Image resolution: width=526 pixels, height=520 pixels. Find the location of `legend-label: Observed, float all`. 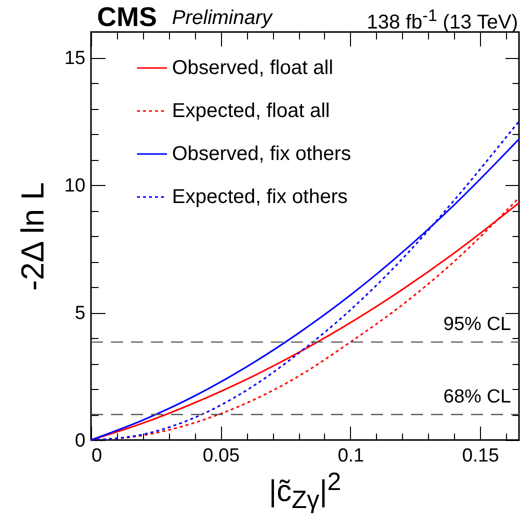

legend-label: Observed, float all is located at coordinates (253, 68).